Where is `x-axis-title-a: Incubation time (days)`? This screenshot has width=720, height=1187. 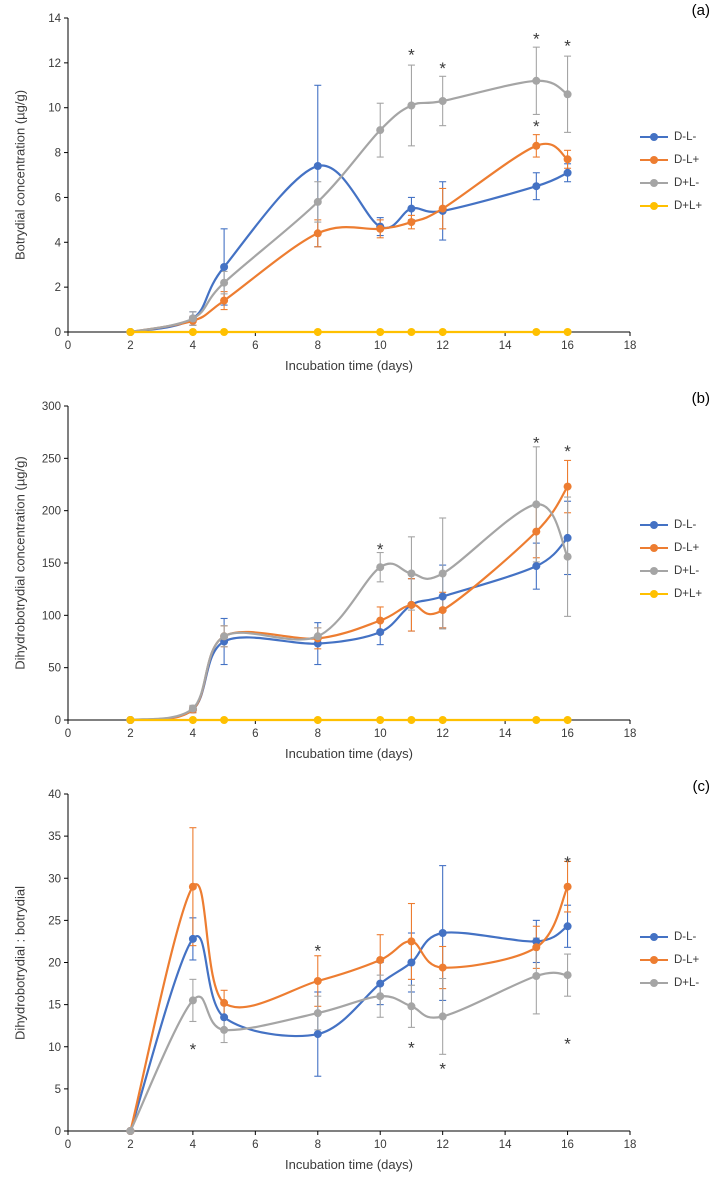
x-axis-title-a: Incubation time (days) is located at coordinates (349, 365).